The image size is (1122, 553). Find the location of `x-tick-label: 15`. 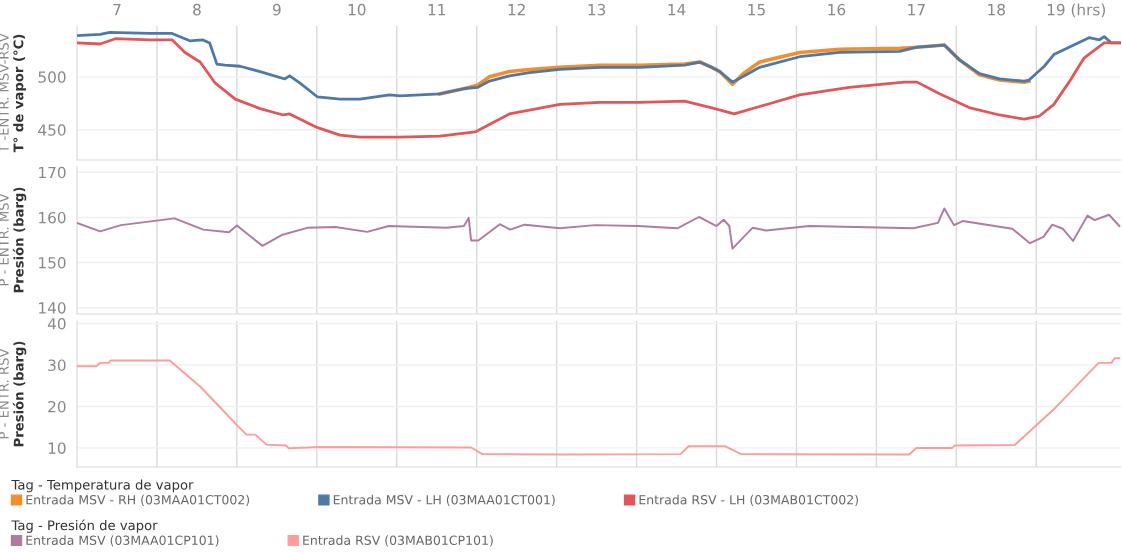

x-tick-label: 15 is located at coordinates (756, 10).